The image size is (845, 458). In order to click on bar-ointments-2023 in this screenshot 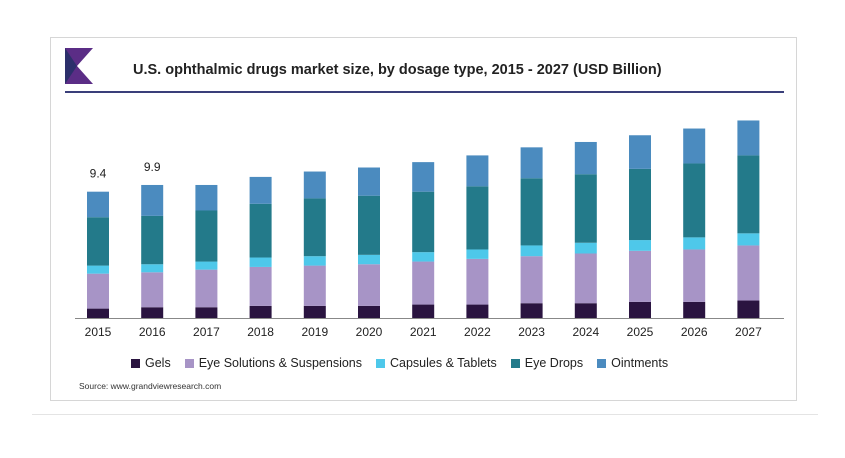, I will do `click(531, 163)`.